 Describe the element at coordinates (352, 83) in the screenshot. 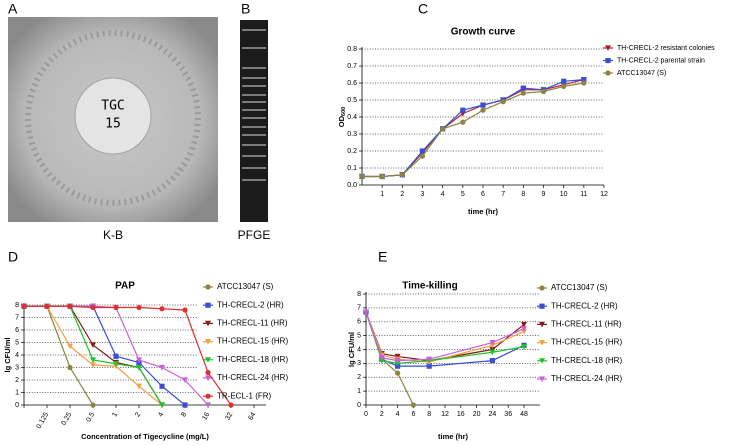

I see `y-tick-label: 0.6` at that location.